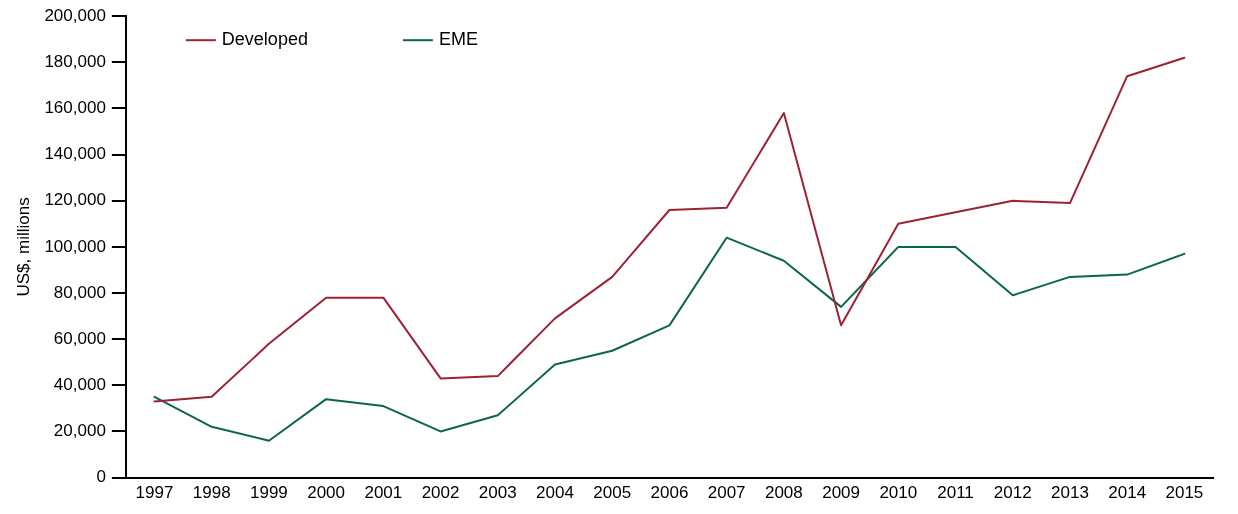  What do you see at coordinates (726, 493) in the screenshot?
I see `x-tick-label: 2007` at bounding box center [726, 493].